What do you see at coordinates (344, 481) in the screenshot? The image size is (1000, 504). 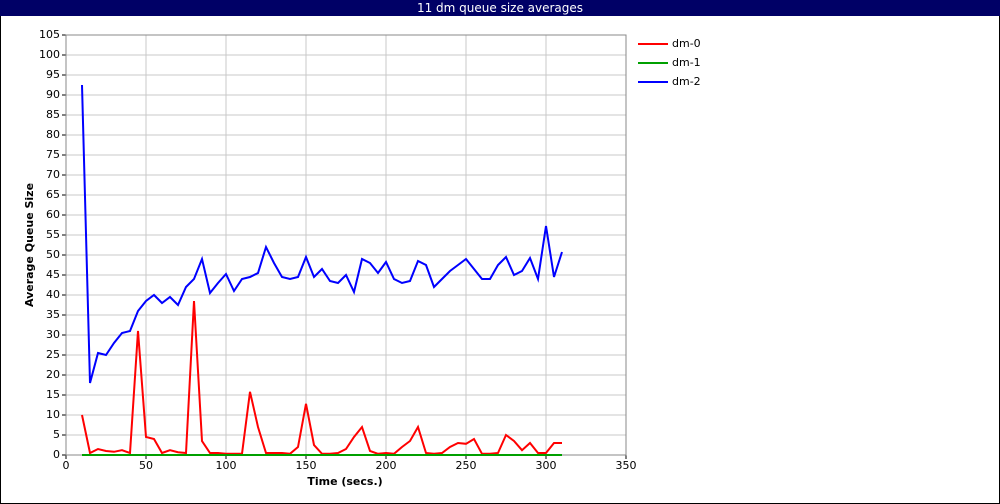 I see `x-axis-label: Time (secs.)` at bounding box center [344, 481].